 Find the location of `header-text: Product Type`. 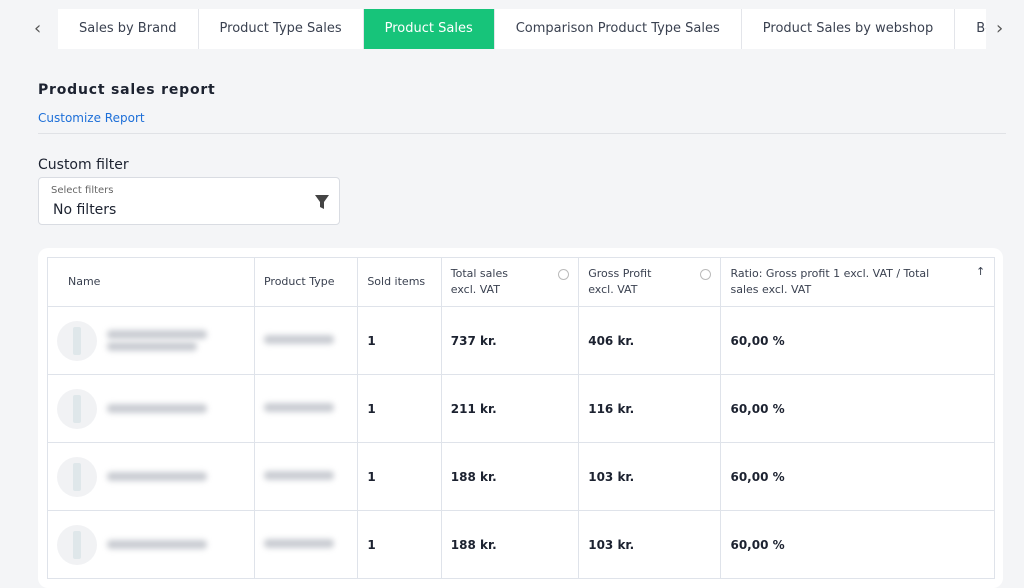

header-text: Product Type is located at coordinates (299, 281).